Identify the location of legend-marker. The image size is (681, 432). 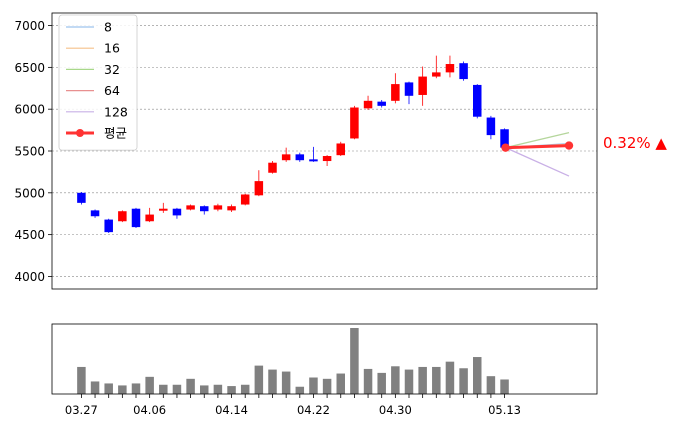
(80, 133).